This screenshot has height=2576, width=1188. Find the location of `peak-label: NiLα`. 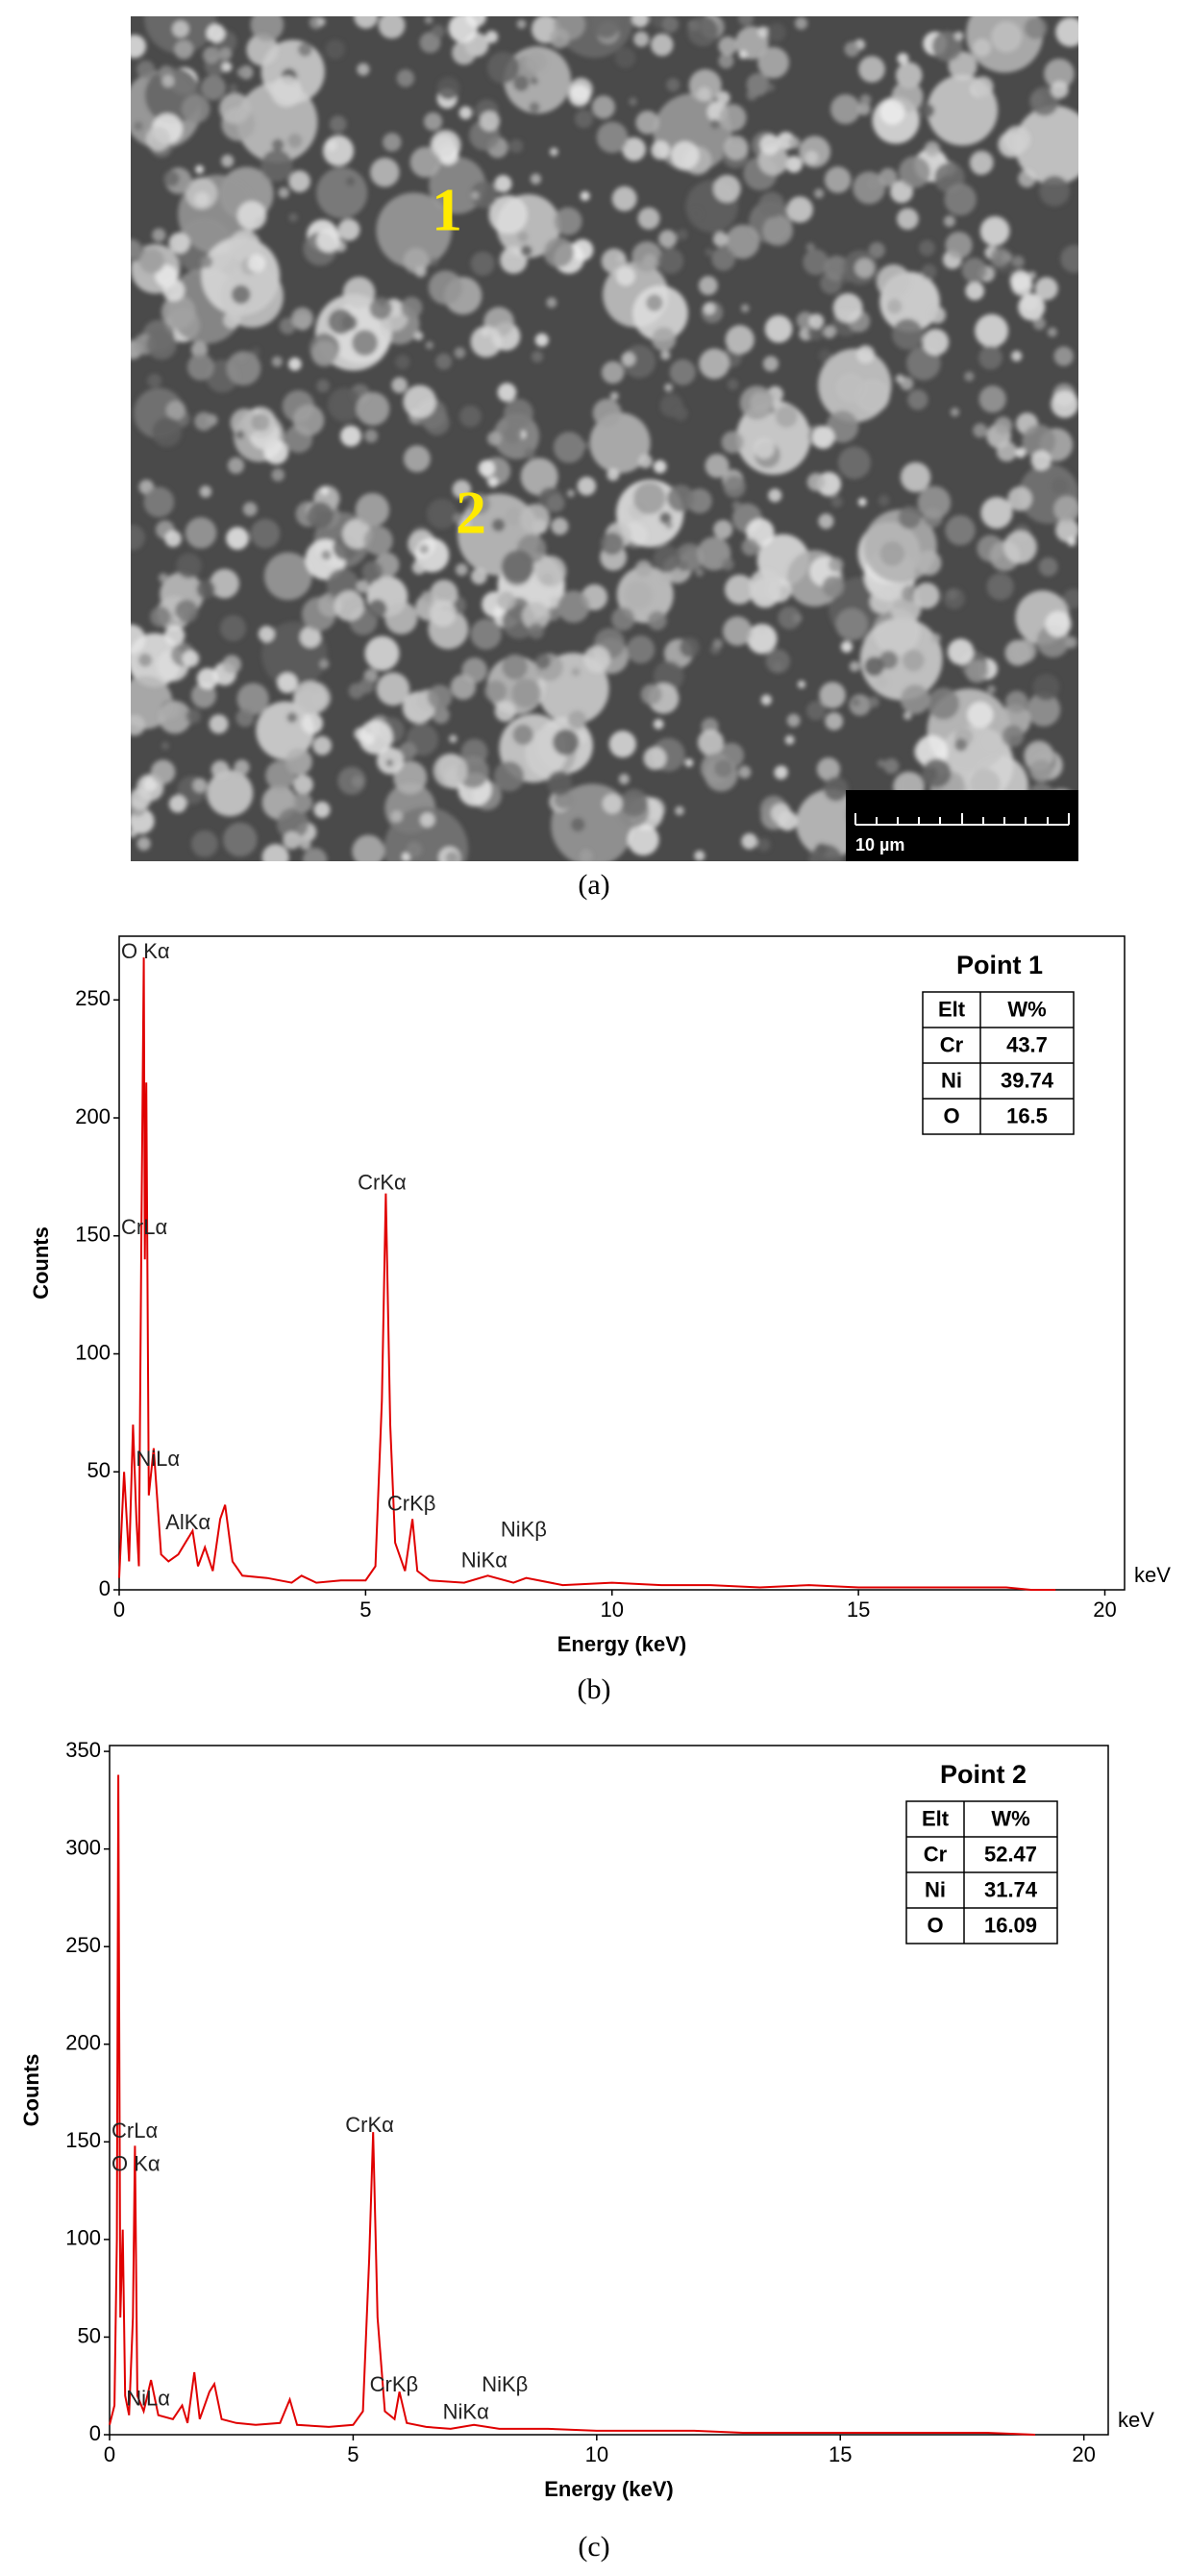

peak-label: NiLα is located at coordinates (148, 2398).